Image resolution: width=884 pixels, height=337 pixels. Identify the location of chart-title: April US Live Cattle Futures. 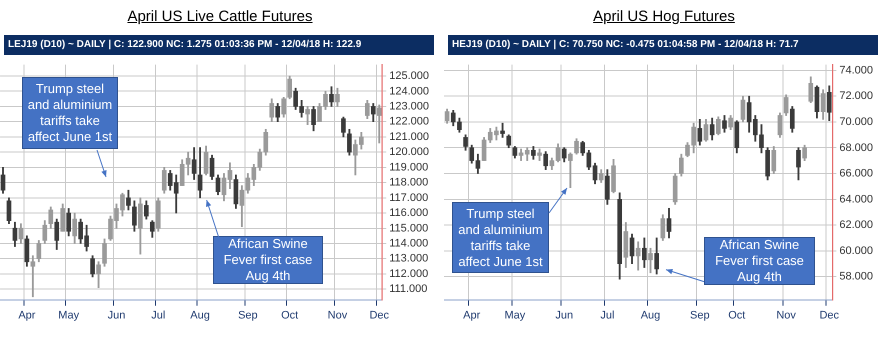
(220, 16).